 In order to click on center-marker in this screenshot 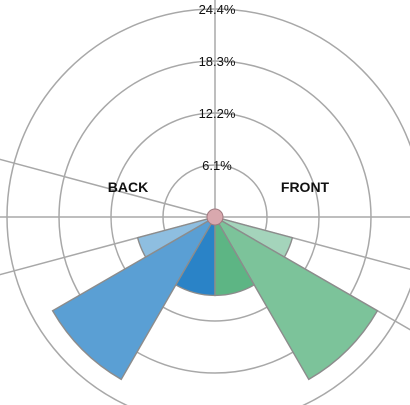, I will do `click(215, 217)`.